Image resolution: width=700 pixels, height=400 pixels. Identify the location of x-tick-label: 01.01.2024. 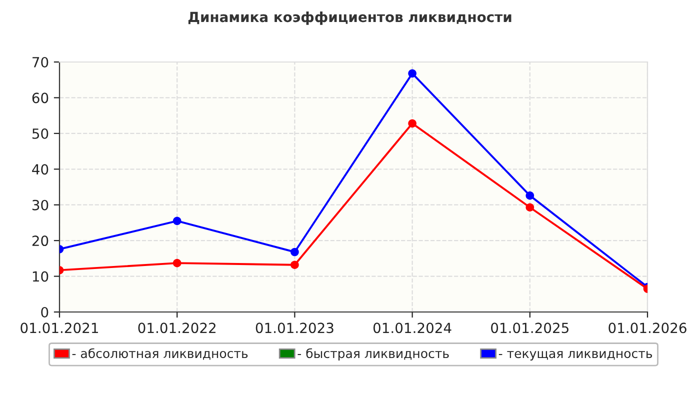
(412, 328).